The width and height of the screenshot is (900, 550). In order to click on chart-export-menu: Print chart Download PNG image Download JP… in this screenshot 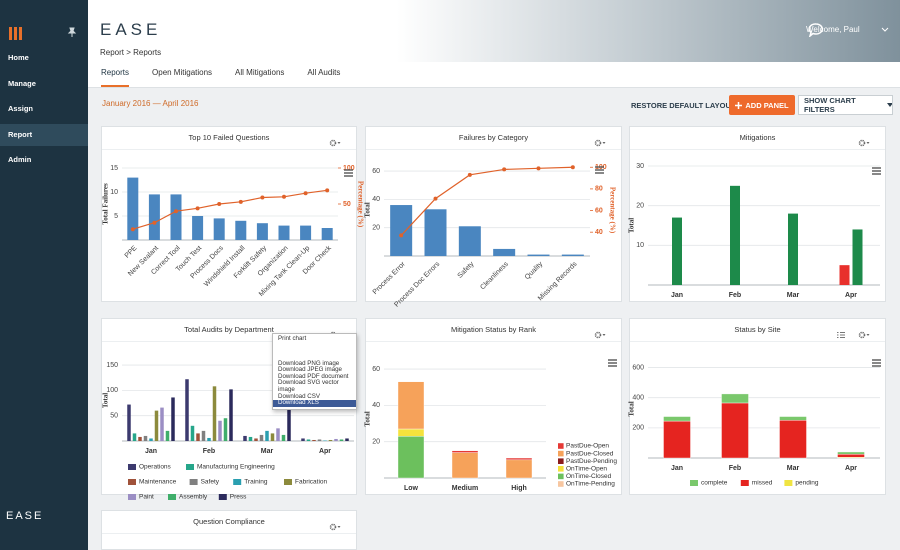, I will do `click(314, 371)`.